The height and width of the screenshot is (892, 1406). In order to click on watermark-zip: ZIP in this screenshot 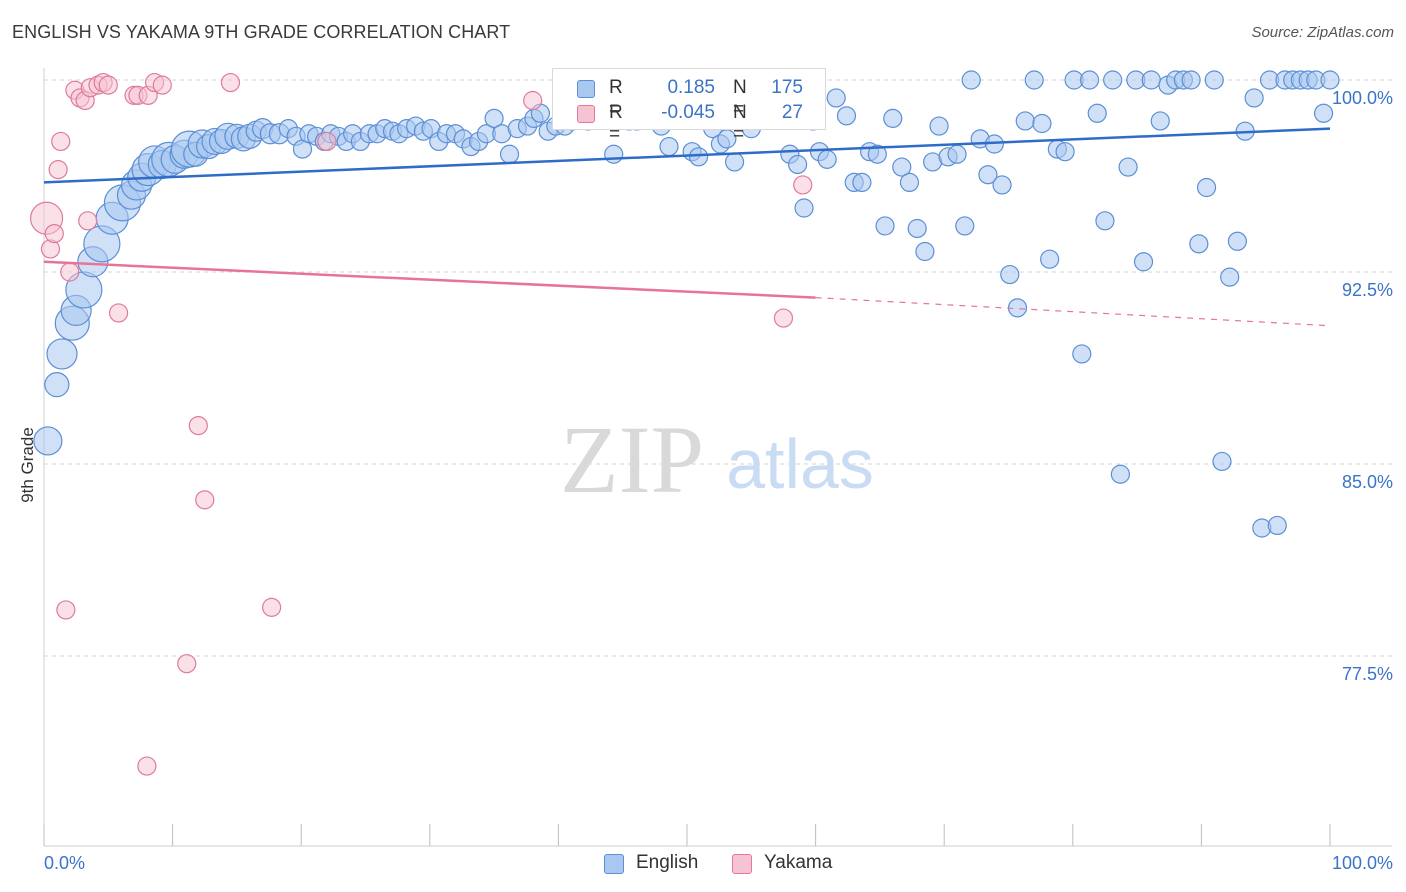, I will do `click(632, 459)`.